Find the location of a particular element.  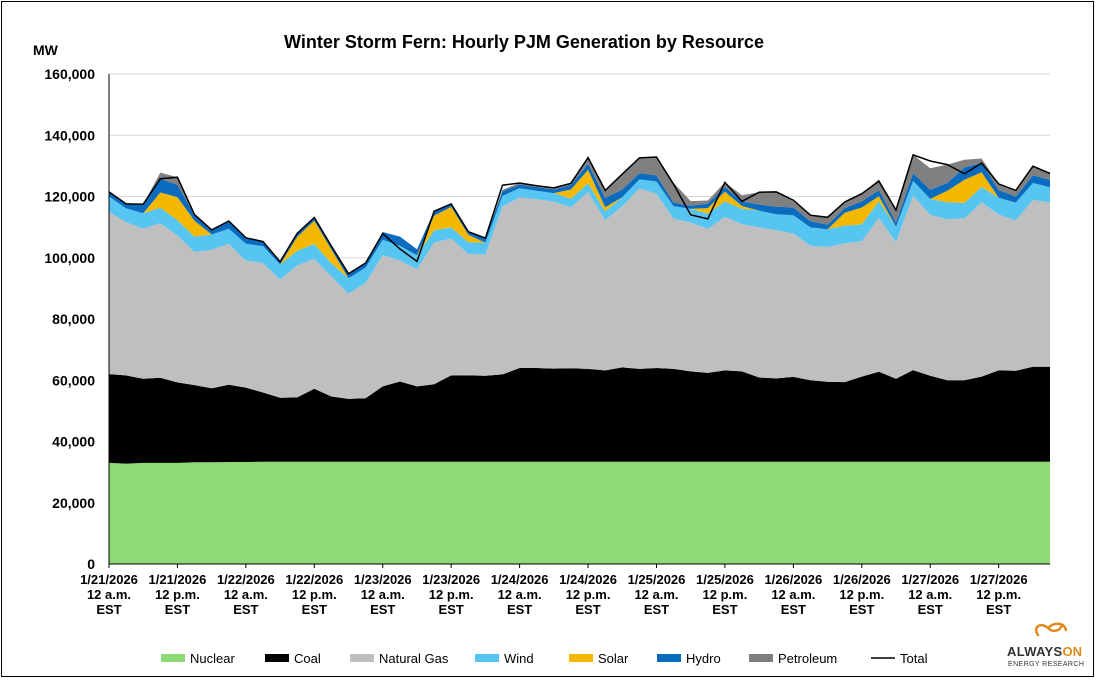

legend-label-petroleum: Petroleum is located at coordinates (807, 658).